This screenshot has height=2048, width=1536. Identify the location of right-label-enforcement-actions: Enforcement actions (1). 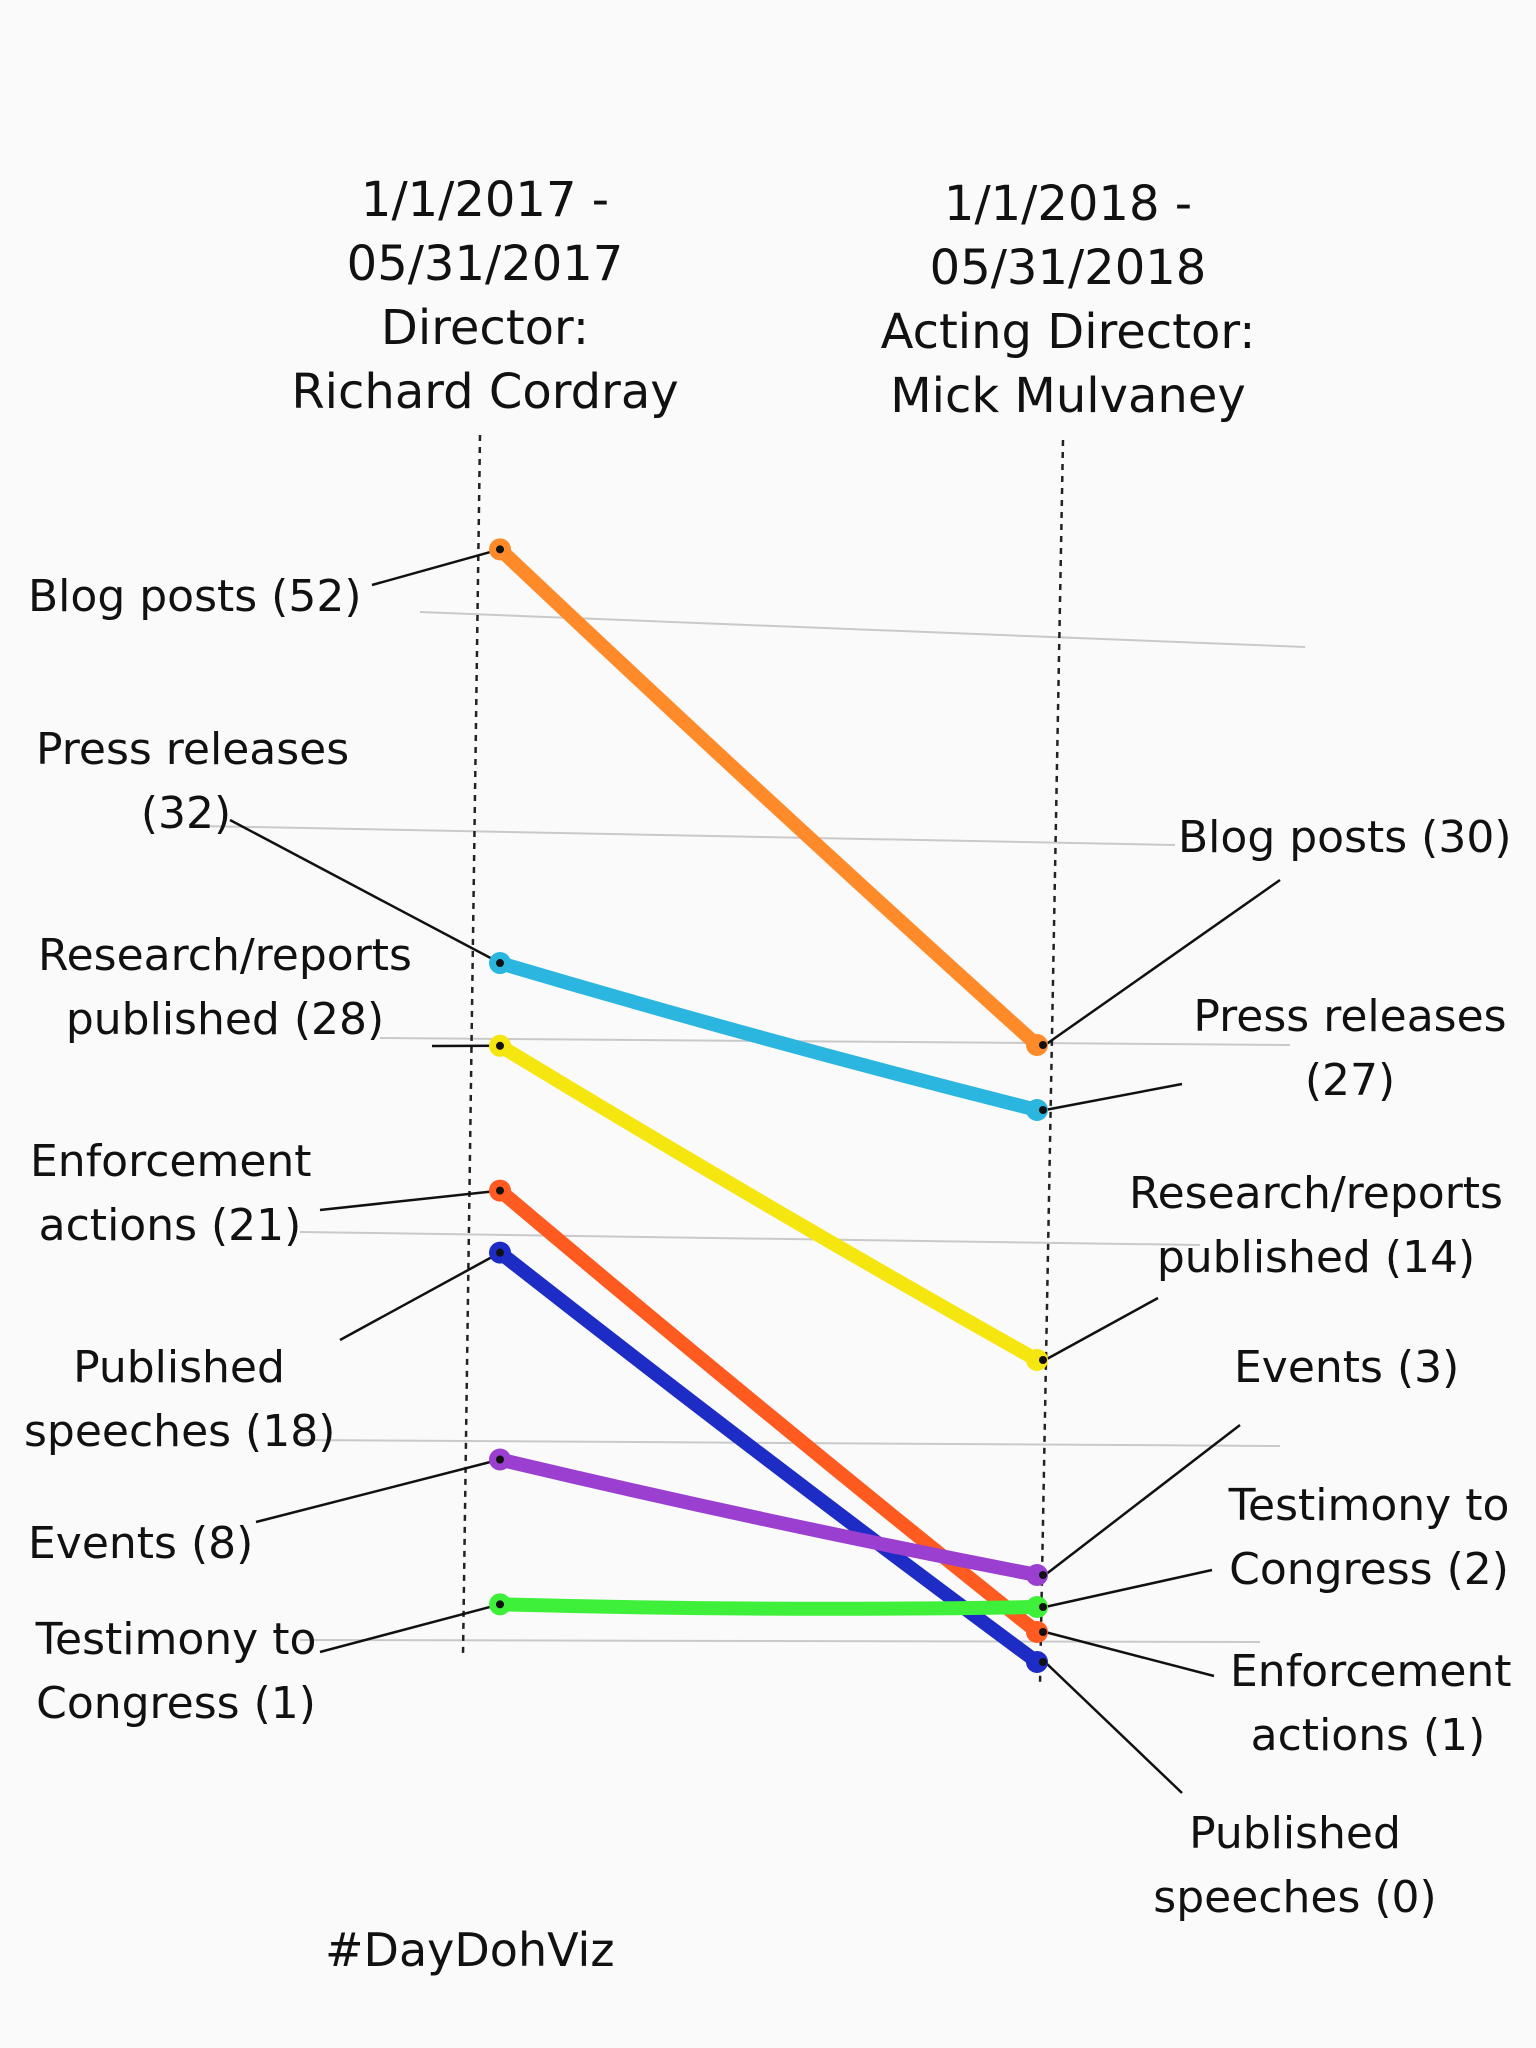
(1371, 1704).